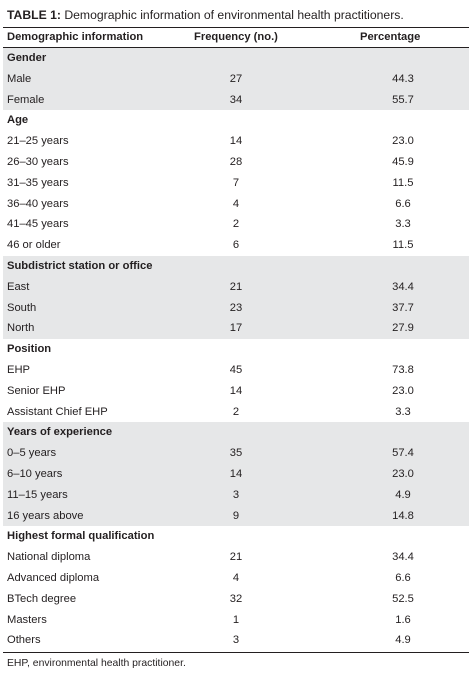 The image size is (476, 686). Describe the element at coordinates (236, 120) in the screenshot. I see `section-header-row: Age` at that location.